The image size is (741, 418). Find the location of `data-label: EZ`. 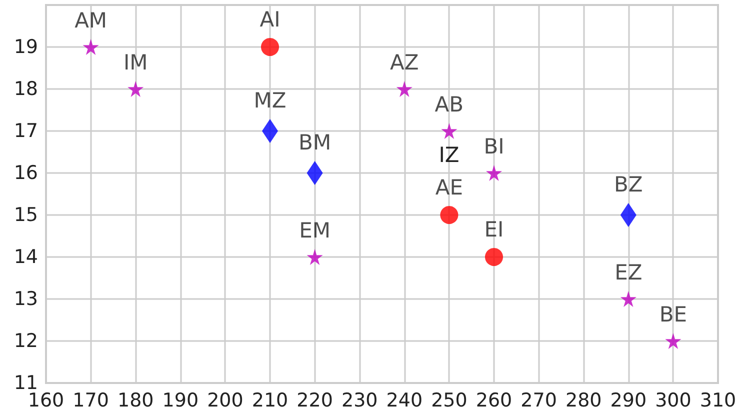

data-label: EZ is located at coordinates (628, 272).